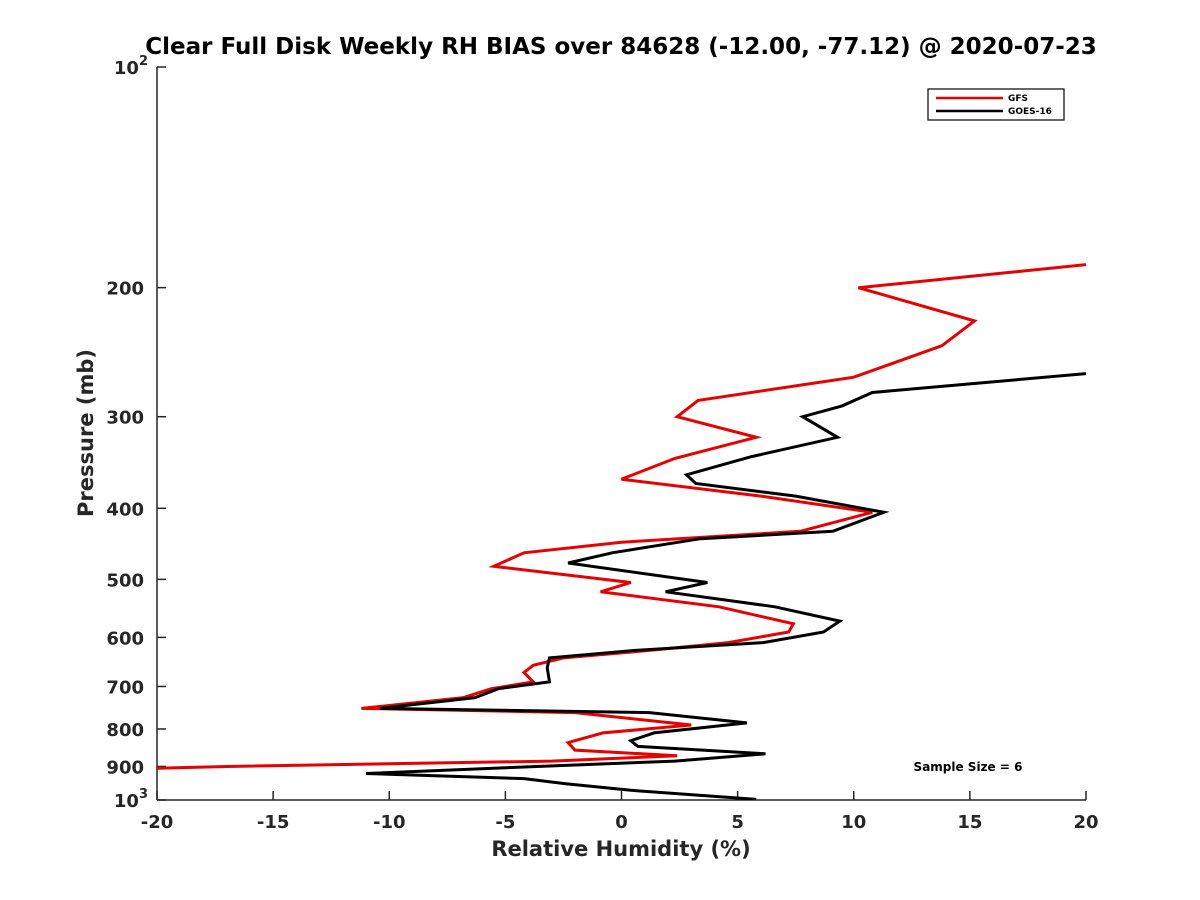 The image size is (1200, 900). Describe the element at coordinates (125, 289) in the screenshot. I see `y-tick-label: 200` at that location.